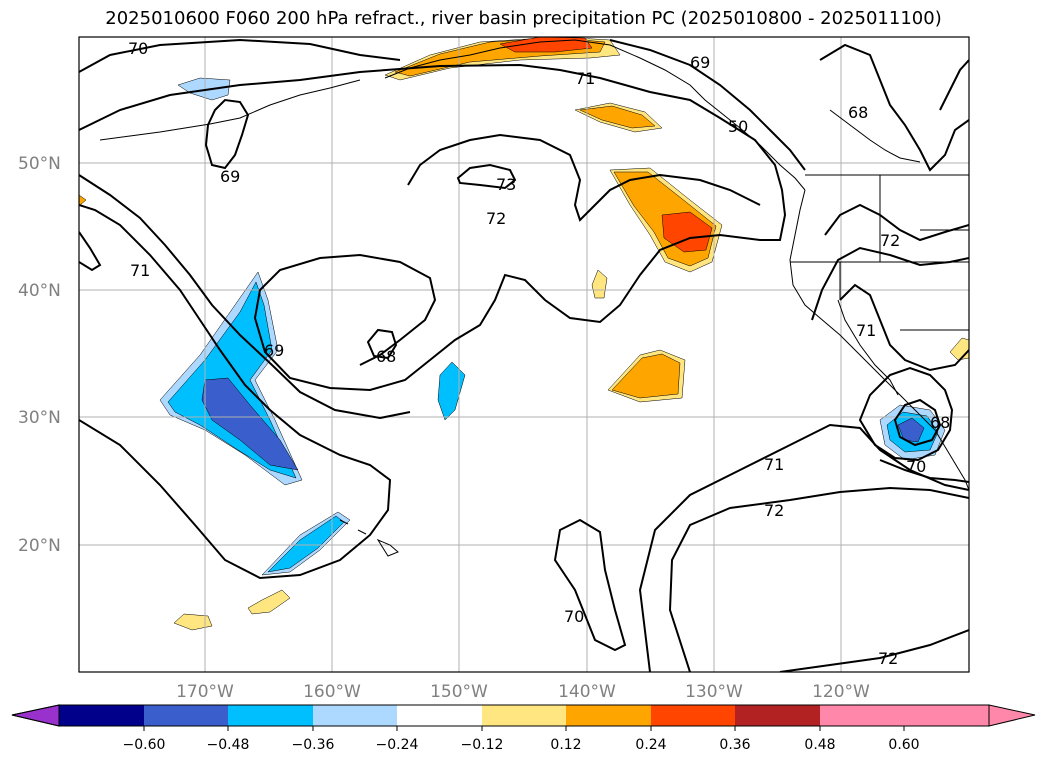  Describe the element at coordinates (969, 715) in the screenshot. I see `colorbar-extend-high` at that location.